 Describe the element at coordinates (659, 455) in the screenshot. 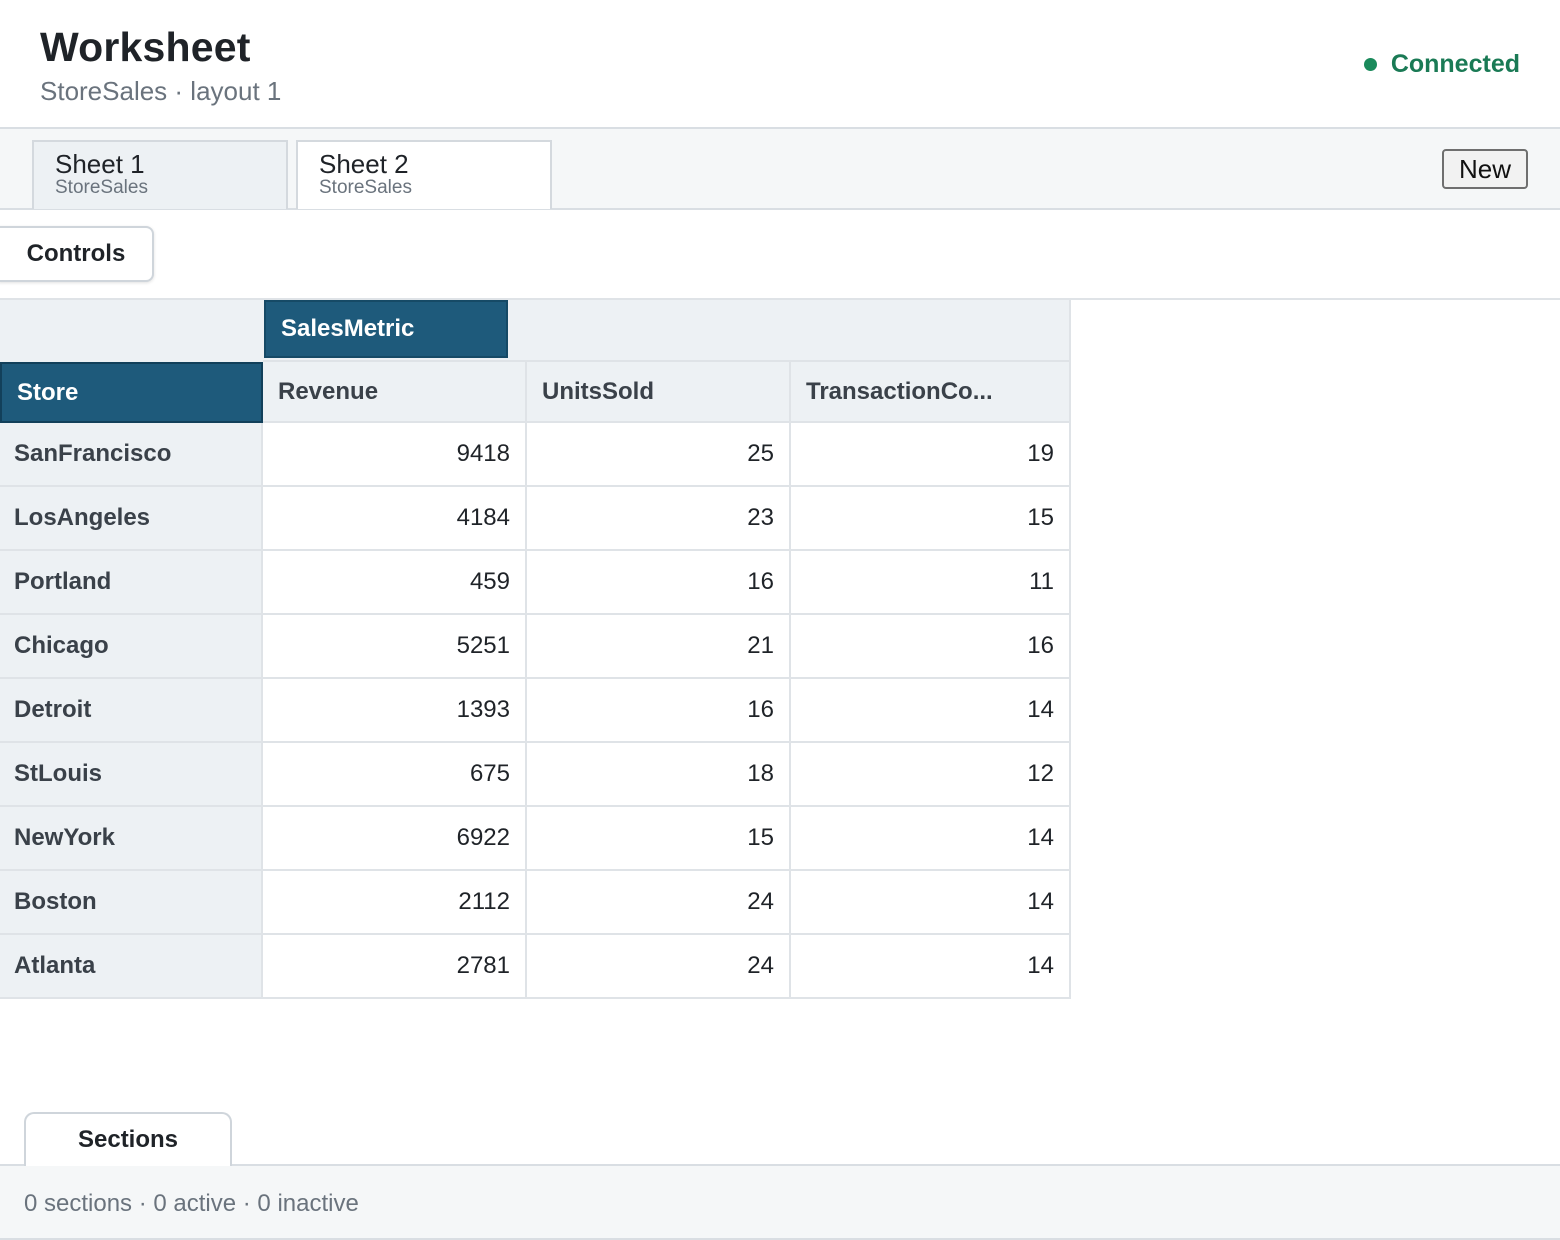

I see `table-cell: 25` at that location.